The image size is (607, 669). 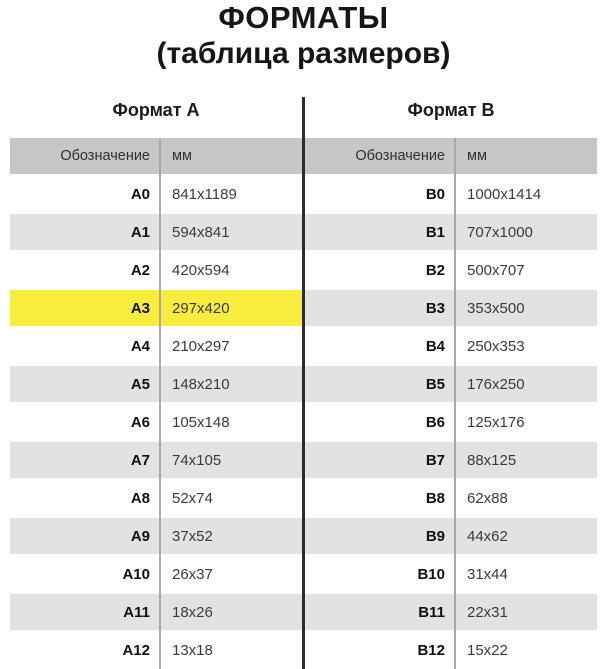 I want to click on designation-cell: A9, so click(x=140, y=536).